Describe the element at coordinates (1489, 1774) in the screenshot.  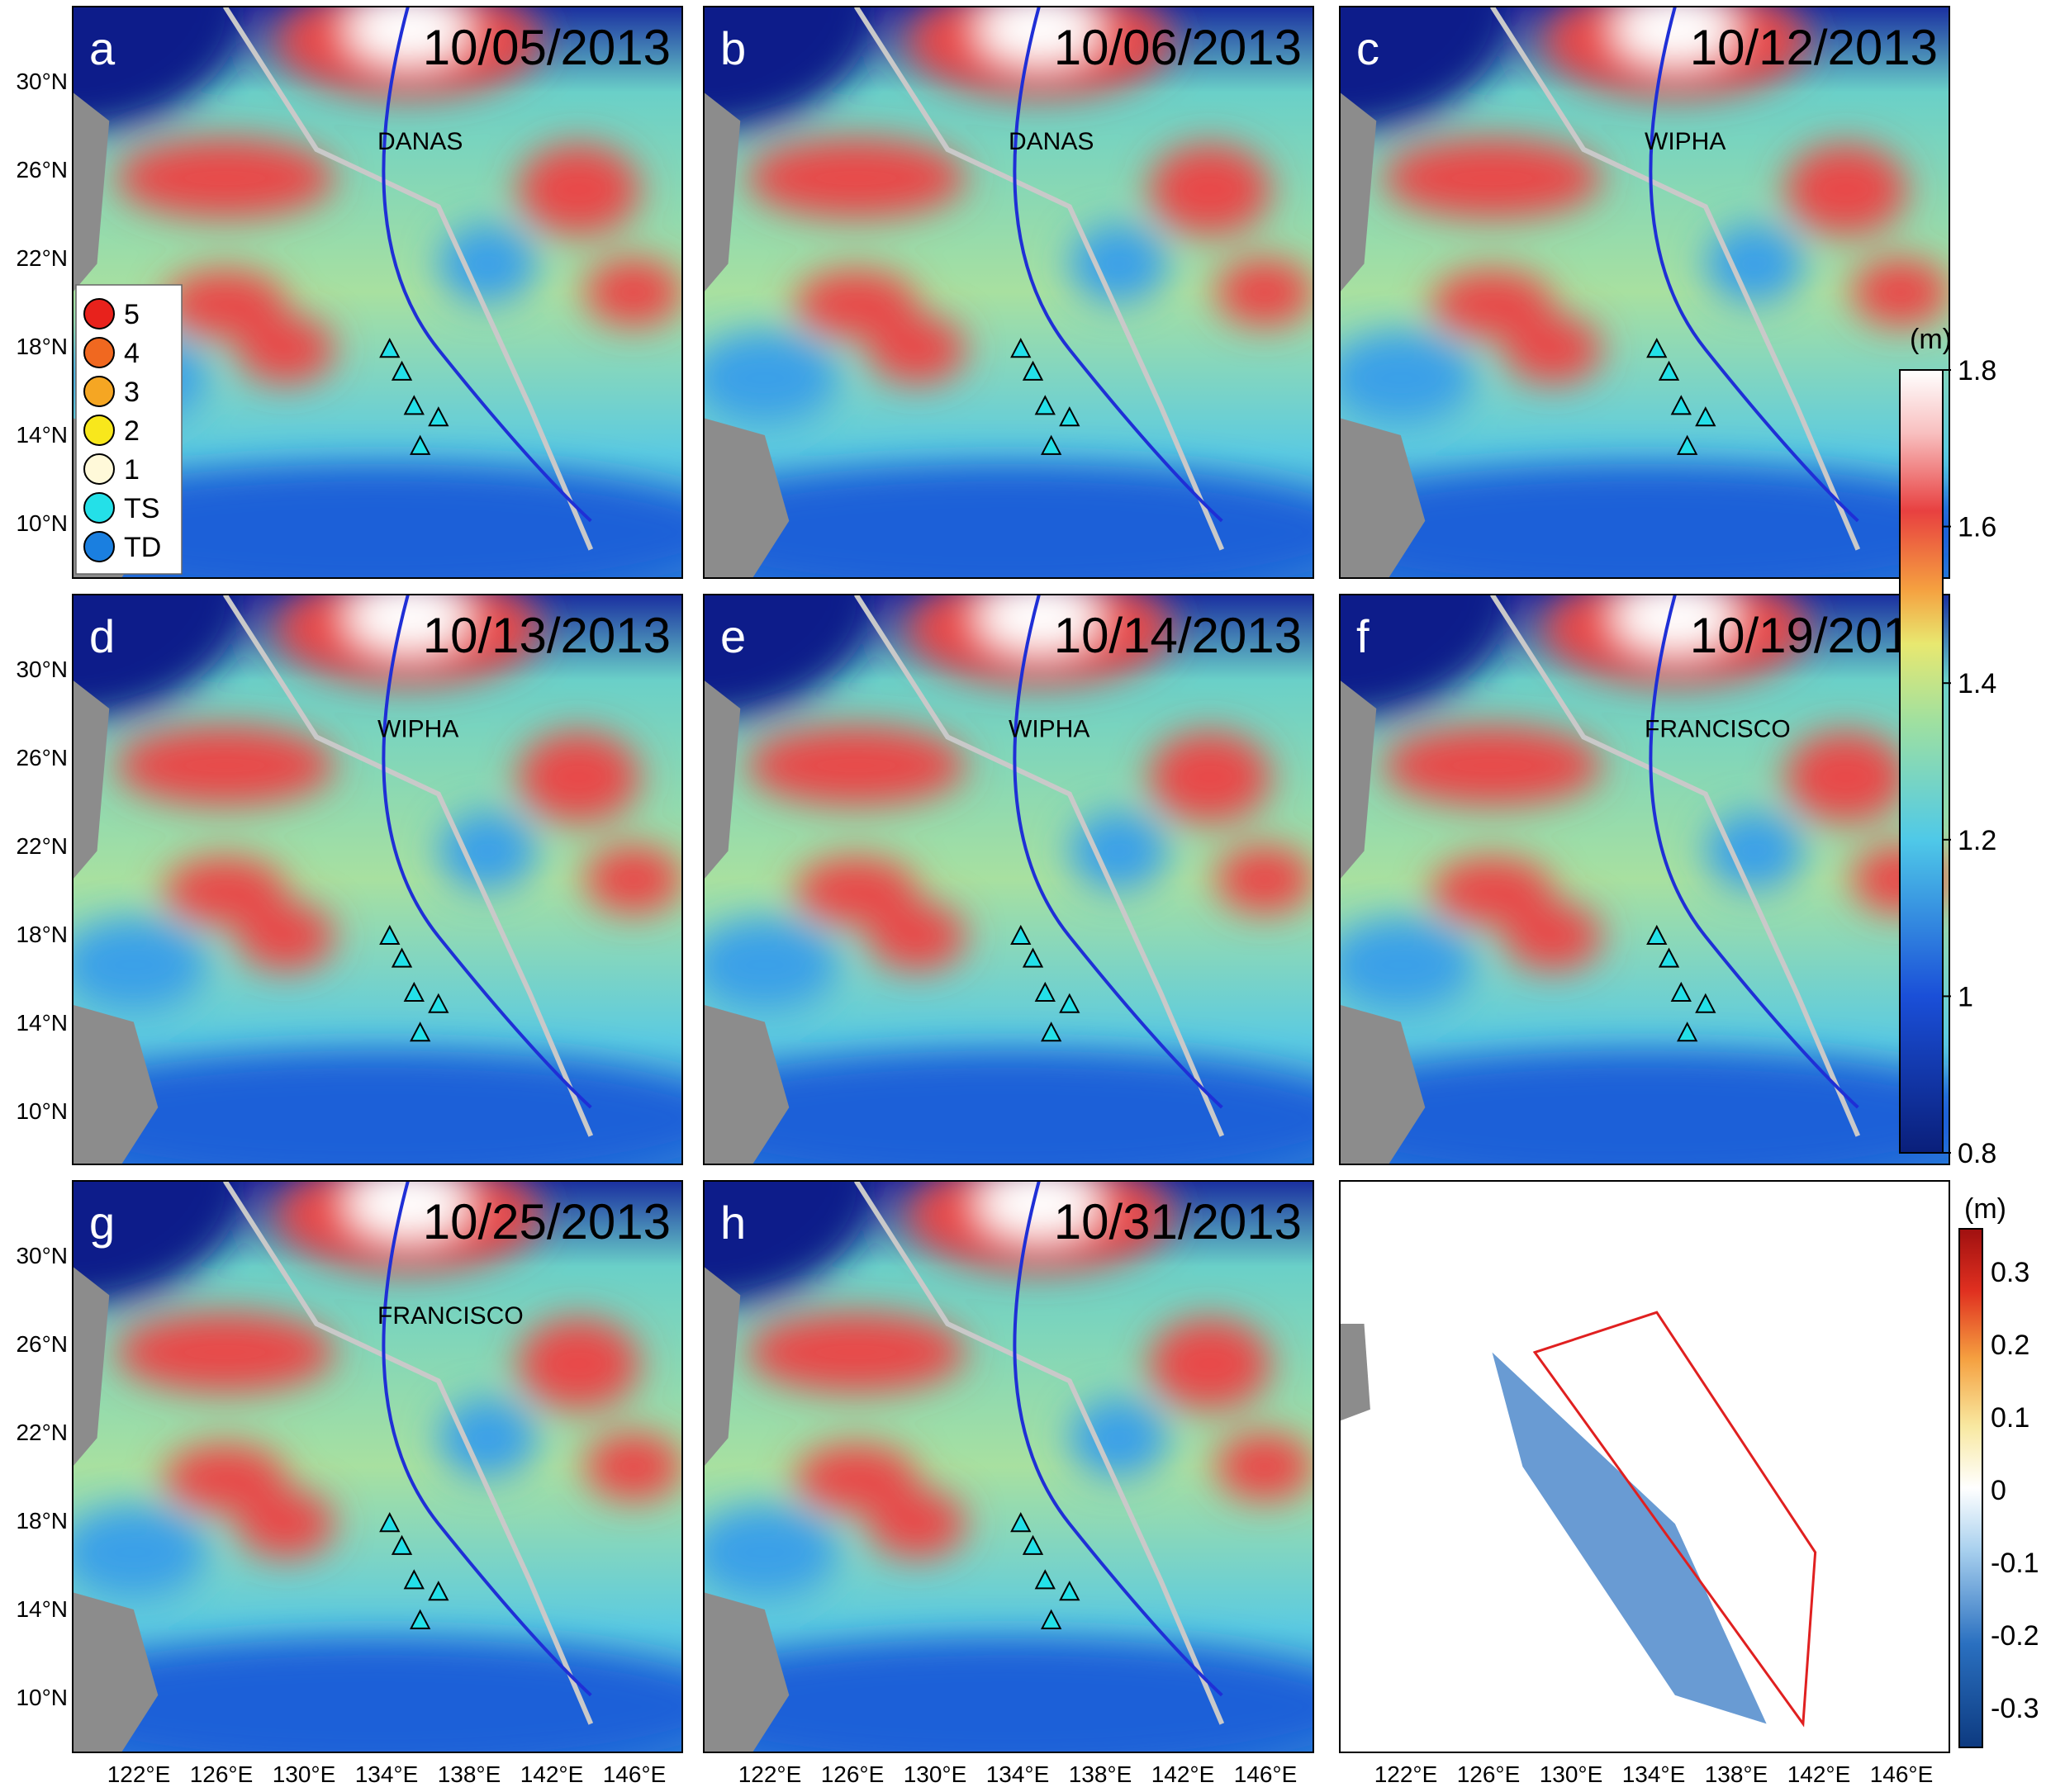
I see `x-tick-label: 126°E` at that location.